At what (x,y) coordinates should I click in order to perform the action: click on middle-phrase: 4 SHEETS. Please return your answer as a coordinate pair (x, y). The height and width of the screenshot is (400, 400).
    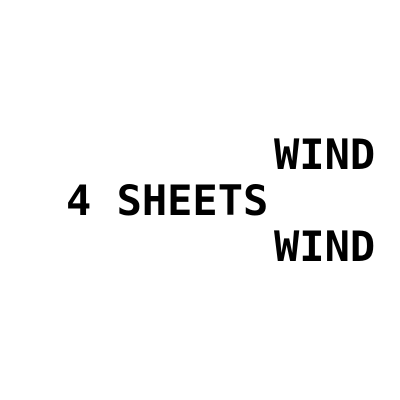
    Looking at the image, I should click on (167, 200).